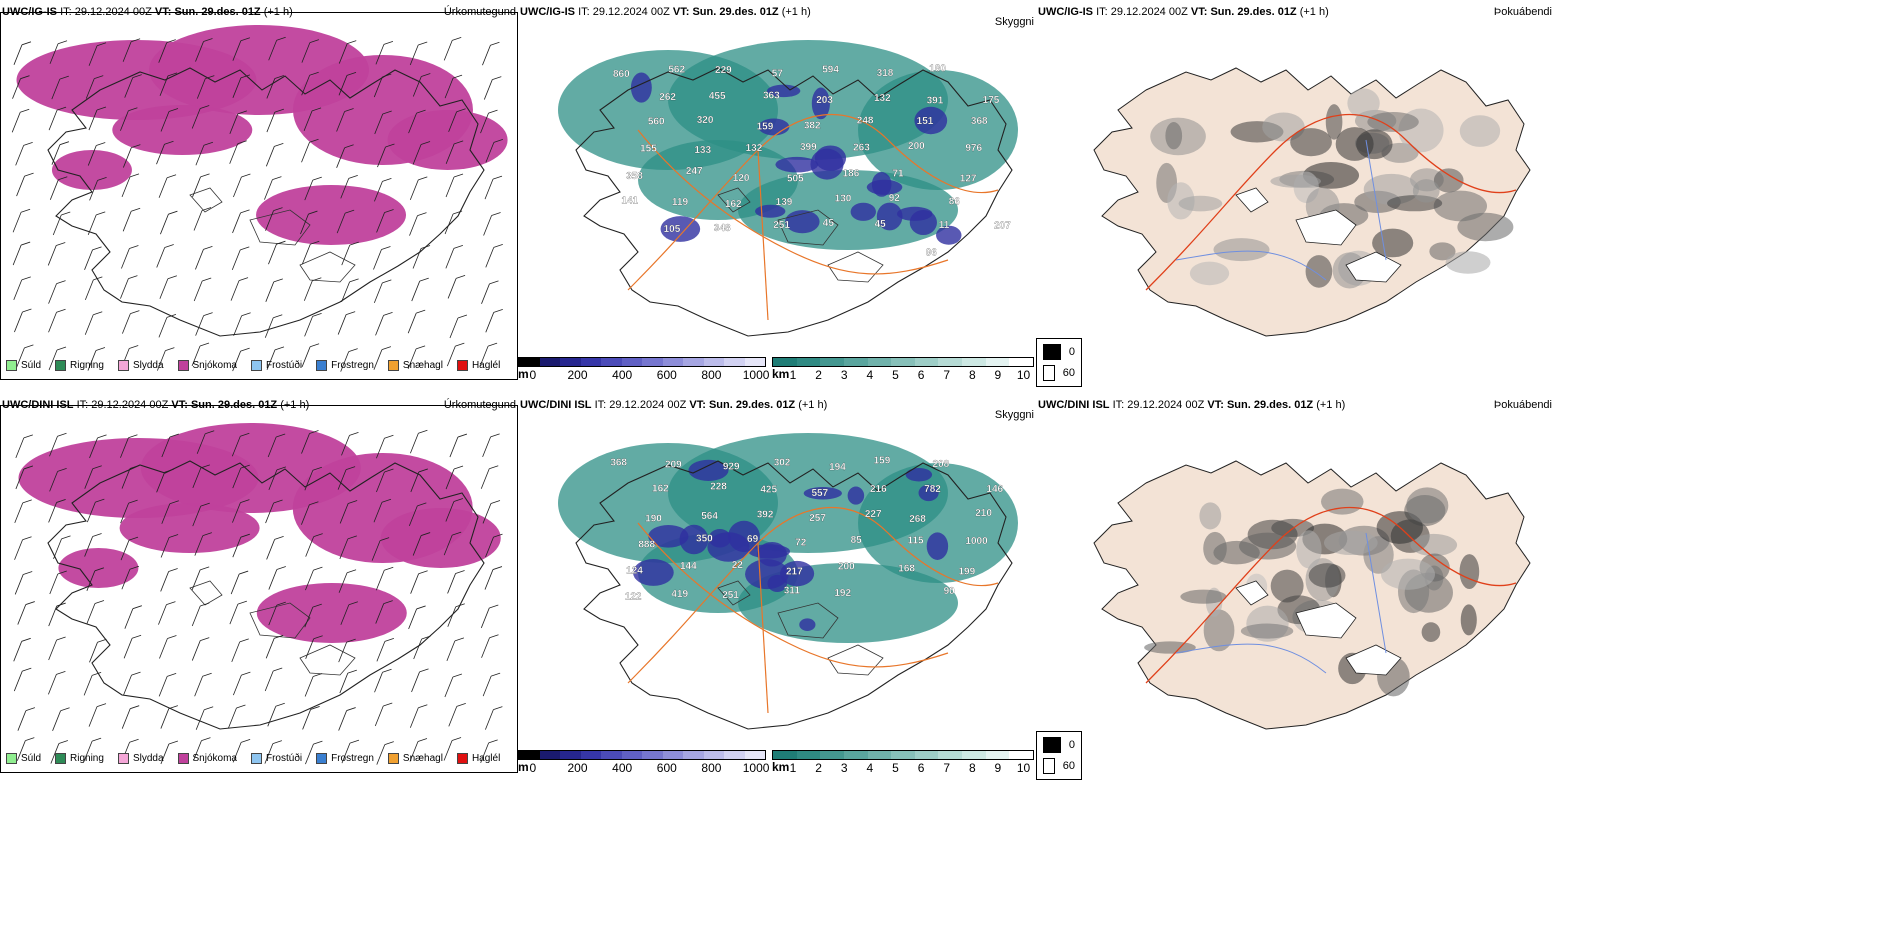 The image size is (1900, 950). I want to click on legend-item-snjókoma: Snjókoma, so click(207, 365).